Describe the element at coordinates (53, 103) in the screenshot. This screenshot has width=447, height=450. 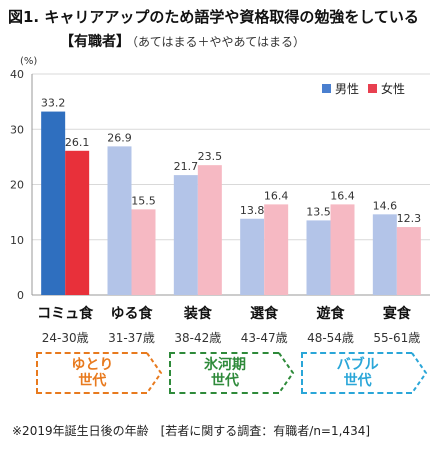
I see `data-label-male: 33.2` at that location.